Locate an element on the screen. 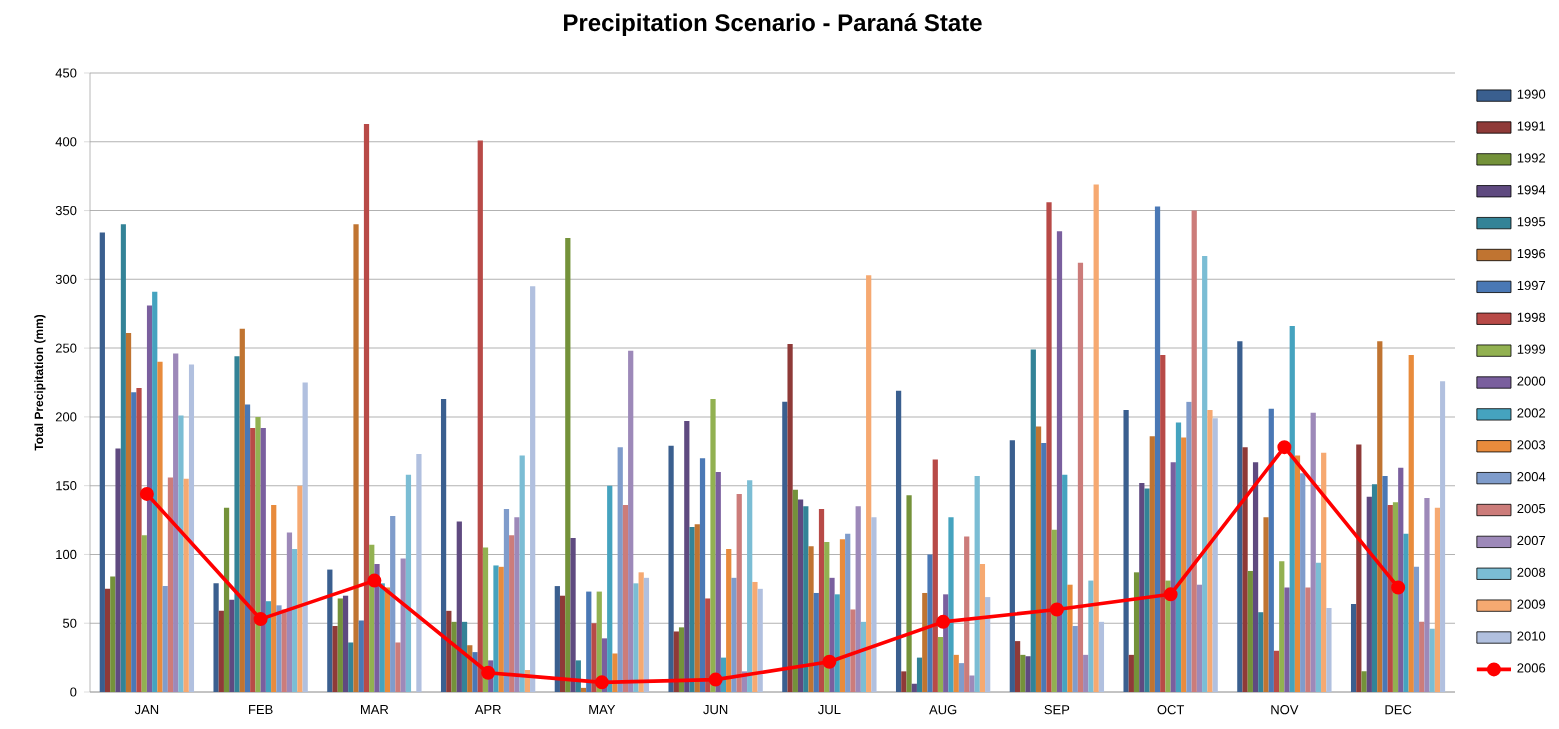 The width and height of the screenshot is (1559, 729). x-tick-label: AUG is located at coordinates (943, 710).